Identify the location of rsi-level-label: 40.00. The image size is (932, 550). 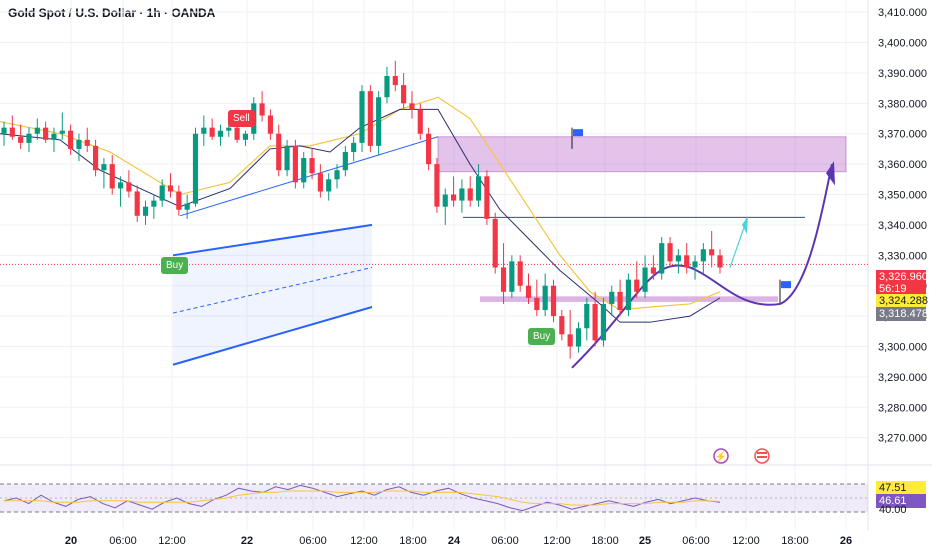
(893, 510).